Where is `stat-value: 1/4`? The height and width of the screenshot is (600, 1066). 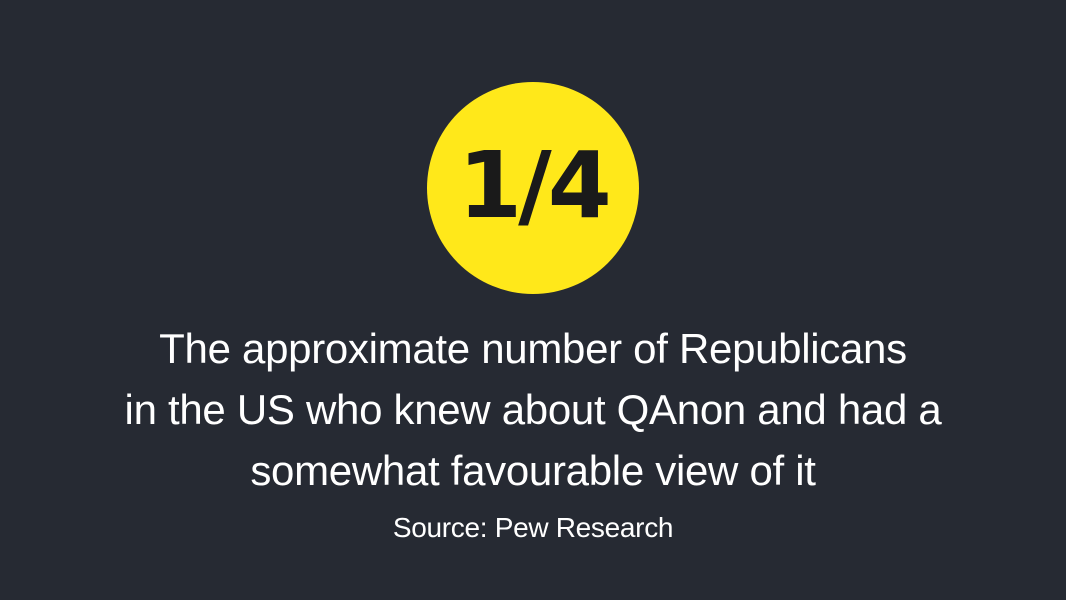 stat-value: 1/4 is located at coordinates (535, 185).